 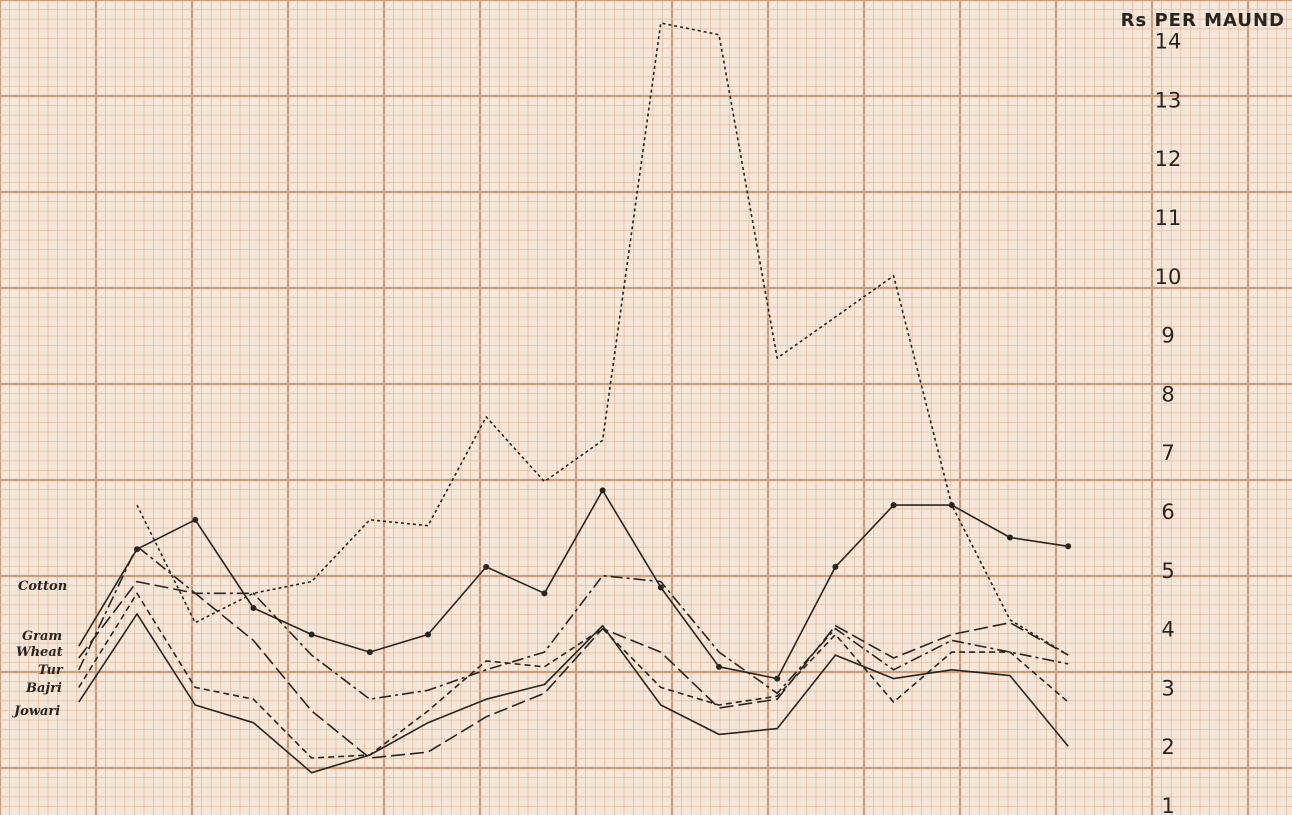 What do you see at coordinates (39, 652) in the screenshot?
I see `series-label-wheat: Wheat` at bounding box center [39, 652].